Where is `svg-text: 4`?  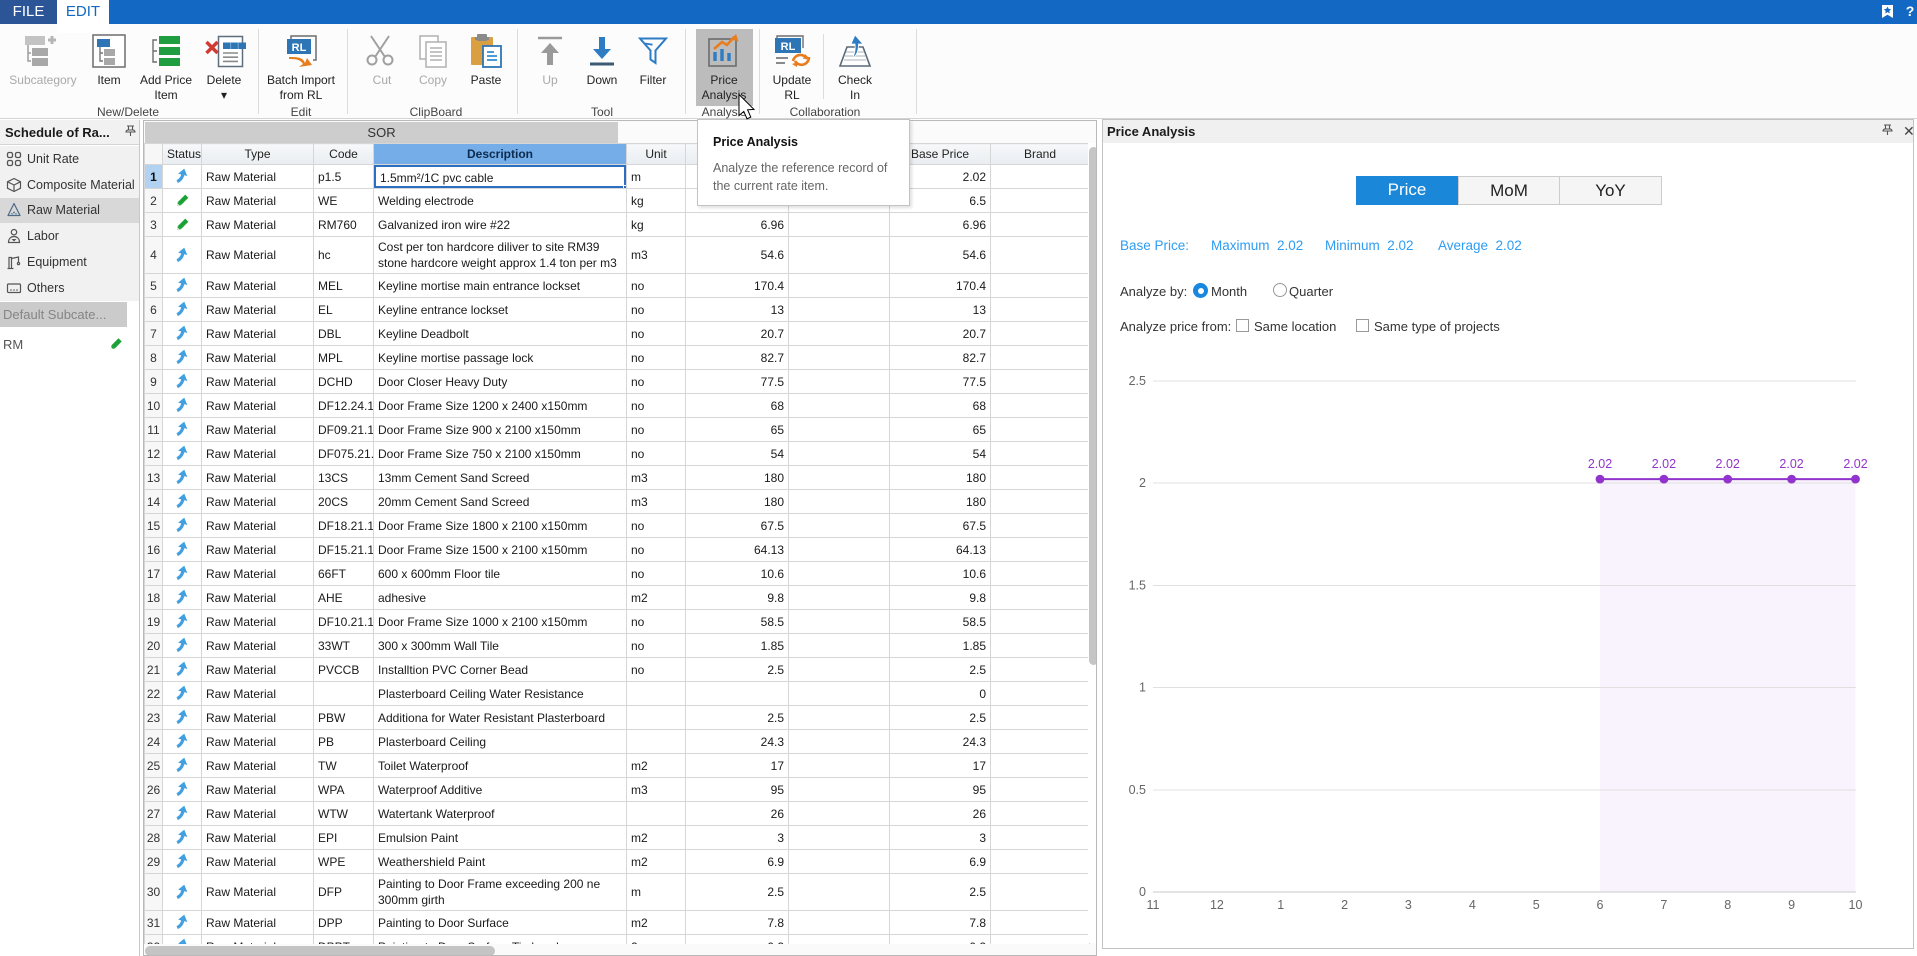
svg-text: 4 is located at coordinates (1472, 905).